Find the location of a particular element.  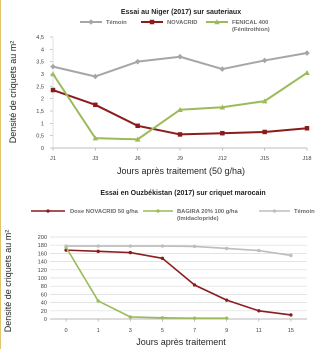

chart-niger-x-axis-label: Jours après traitement (50 g/ha) is located at coordinates (181, 171).